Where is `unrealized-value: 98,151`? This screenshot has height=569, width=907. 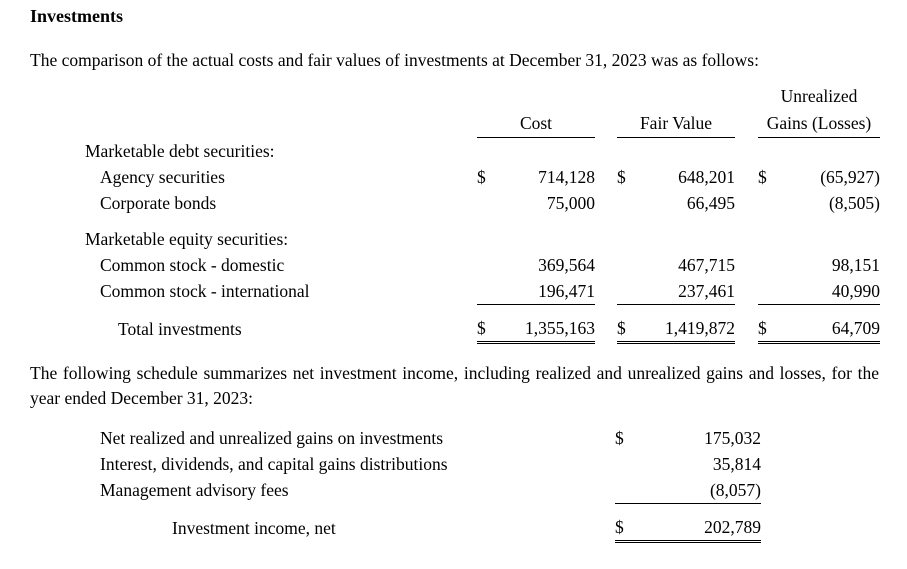 unrealized-value: 98,151 is located at coordinates (856, 264).